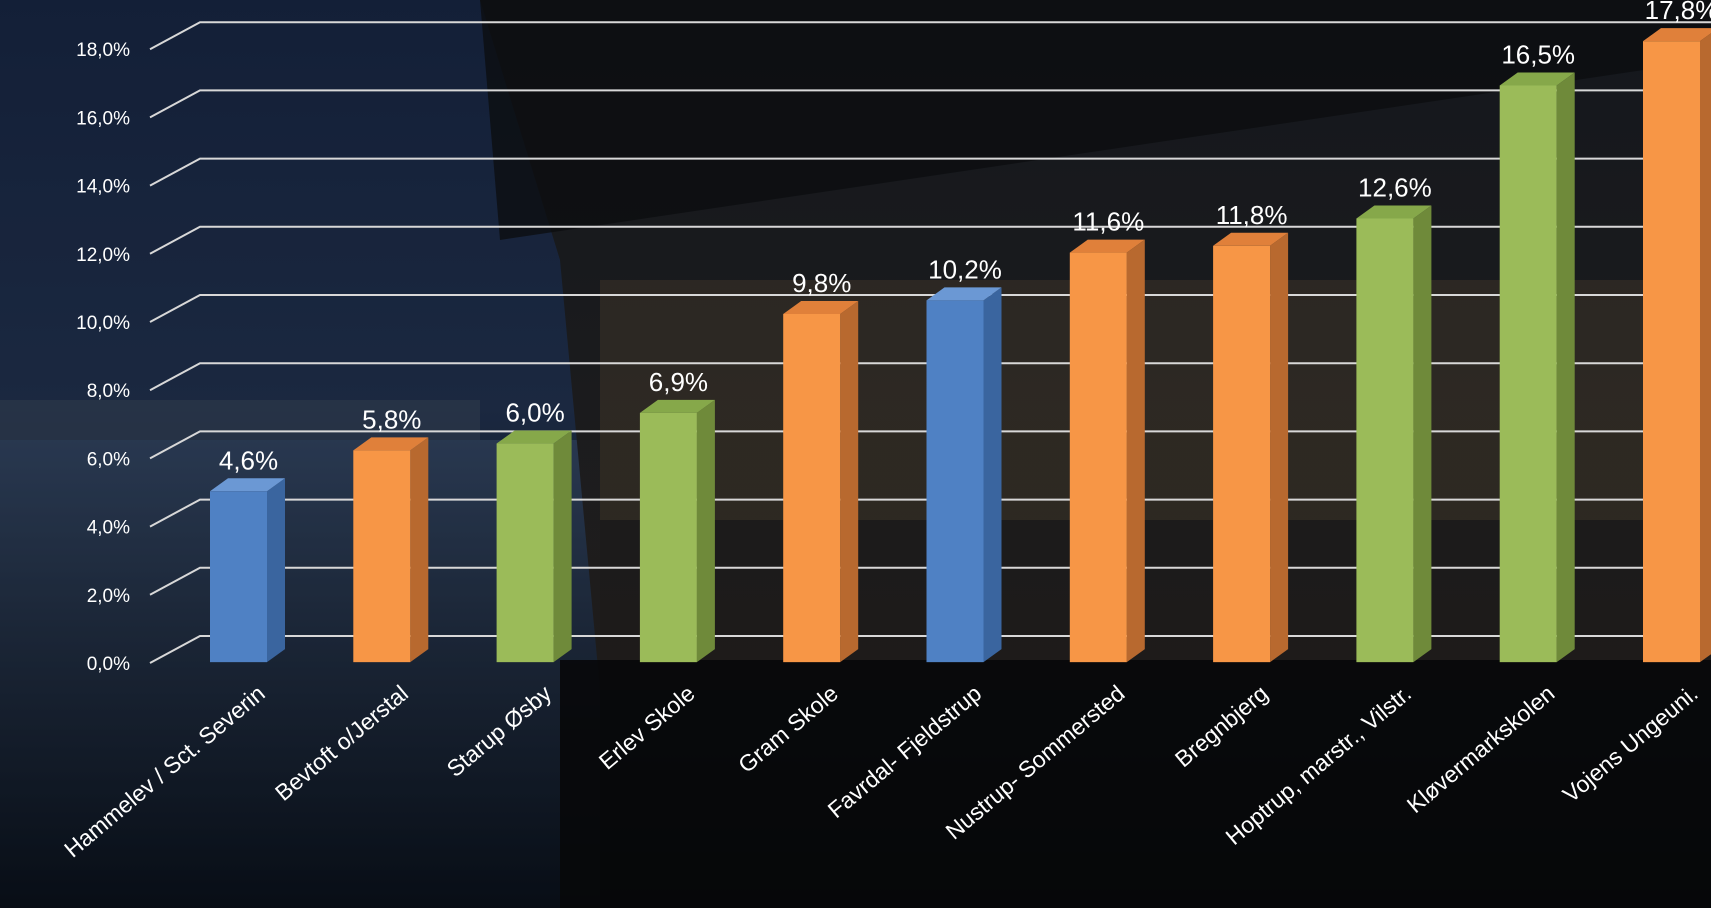 This screenshot has height=908, width=1711. What do you see at coordinates (534, 413) in the screenshot?
I see `data-label: 6,0%` at bounding box center [534, 413].